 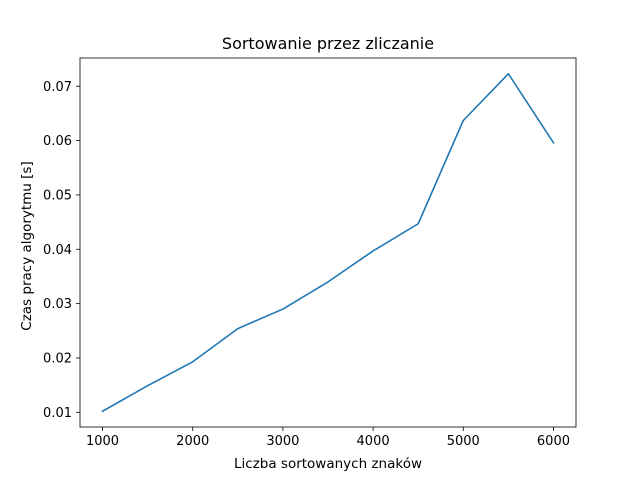 I want to click on y-tick-label: 0.06, so click(x=57, y=141).